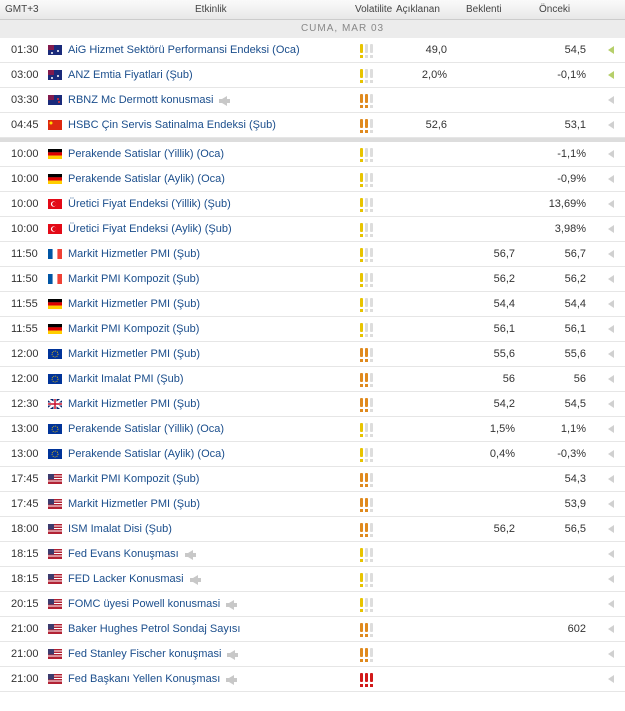  I want to click on header-volatility: Volatilite, so click(374, 9).